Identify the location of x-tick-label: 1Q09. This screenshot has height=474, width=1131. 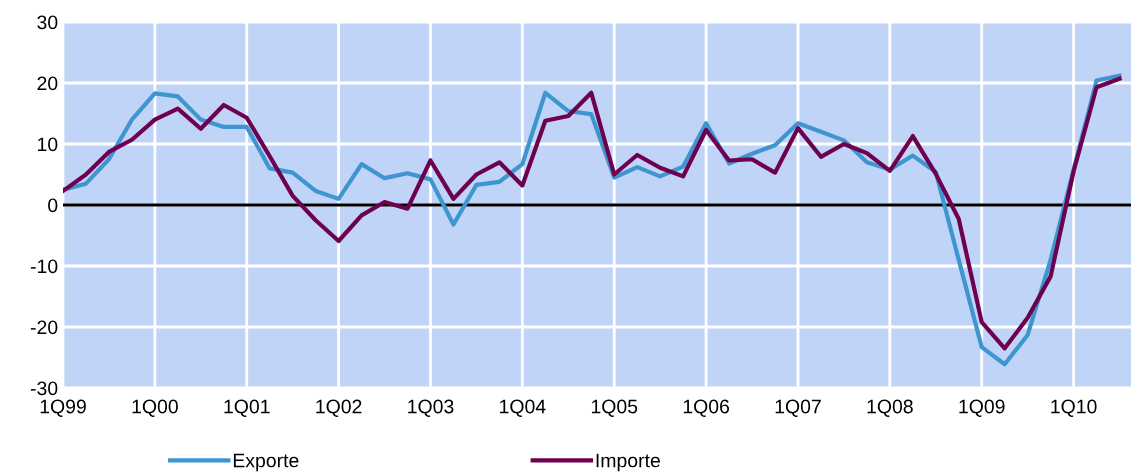
(982, 408).